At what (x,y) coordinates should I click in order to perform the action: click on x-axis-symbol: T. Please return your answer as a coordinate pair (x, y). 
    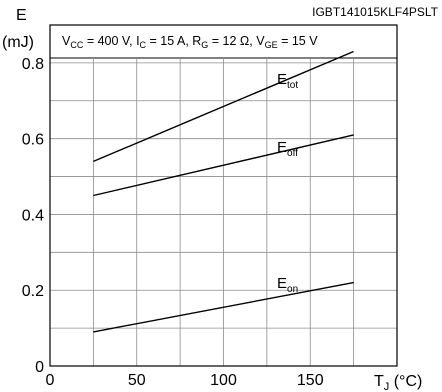
    Looking at the image, I should click on (379, 381).